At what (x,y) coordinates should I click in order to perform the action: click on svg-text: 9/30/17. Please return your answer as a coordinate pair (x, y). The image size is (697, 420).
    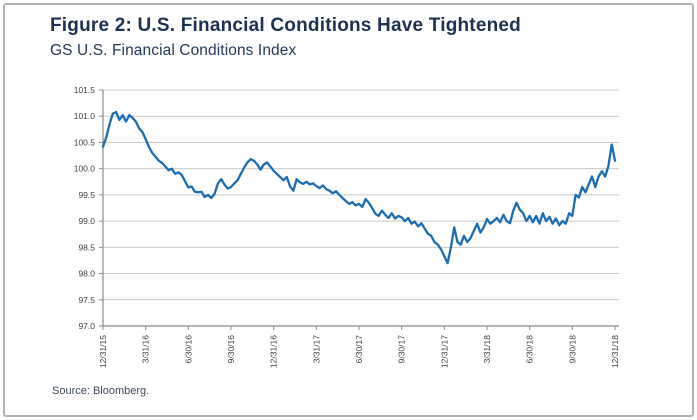
    Looking at the image, I should click on (402, 349).